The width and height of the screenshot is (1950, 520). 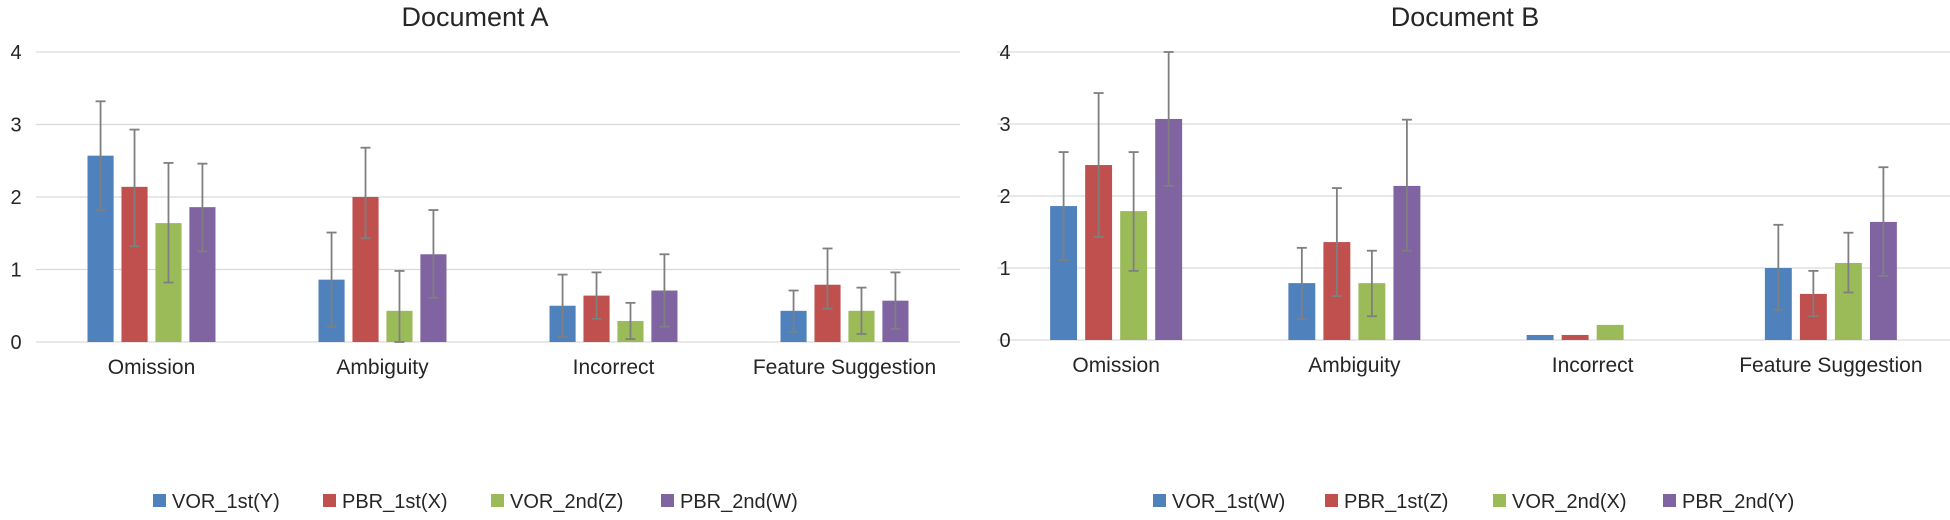 I want to click on legend-label: PBR_2nd(Y), so click(x=1738, y=502).